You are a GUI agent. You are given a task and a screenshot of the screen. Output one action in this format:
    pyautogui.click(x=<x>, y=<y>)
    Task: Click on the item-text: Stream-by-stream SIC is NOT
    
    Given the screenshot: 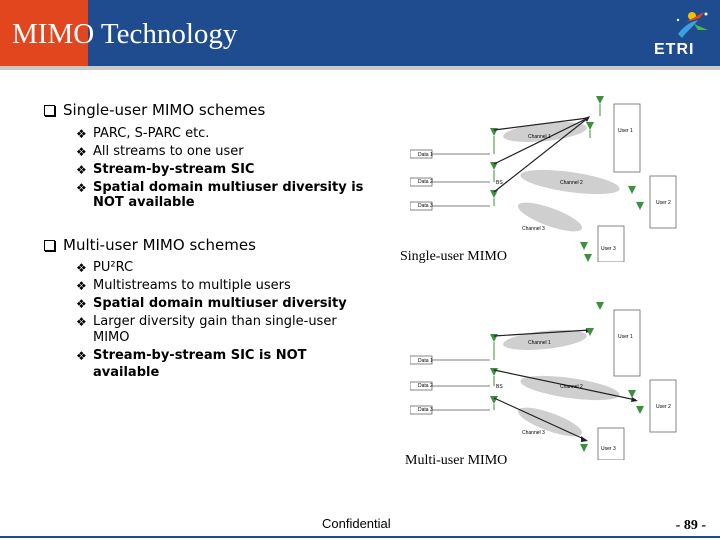 What is the action you would take?
    pyautogui.click(x=200, y=355)
    